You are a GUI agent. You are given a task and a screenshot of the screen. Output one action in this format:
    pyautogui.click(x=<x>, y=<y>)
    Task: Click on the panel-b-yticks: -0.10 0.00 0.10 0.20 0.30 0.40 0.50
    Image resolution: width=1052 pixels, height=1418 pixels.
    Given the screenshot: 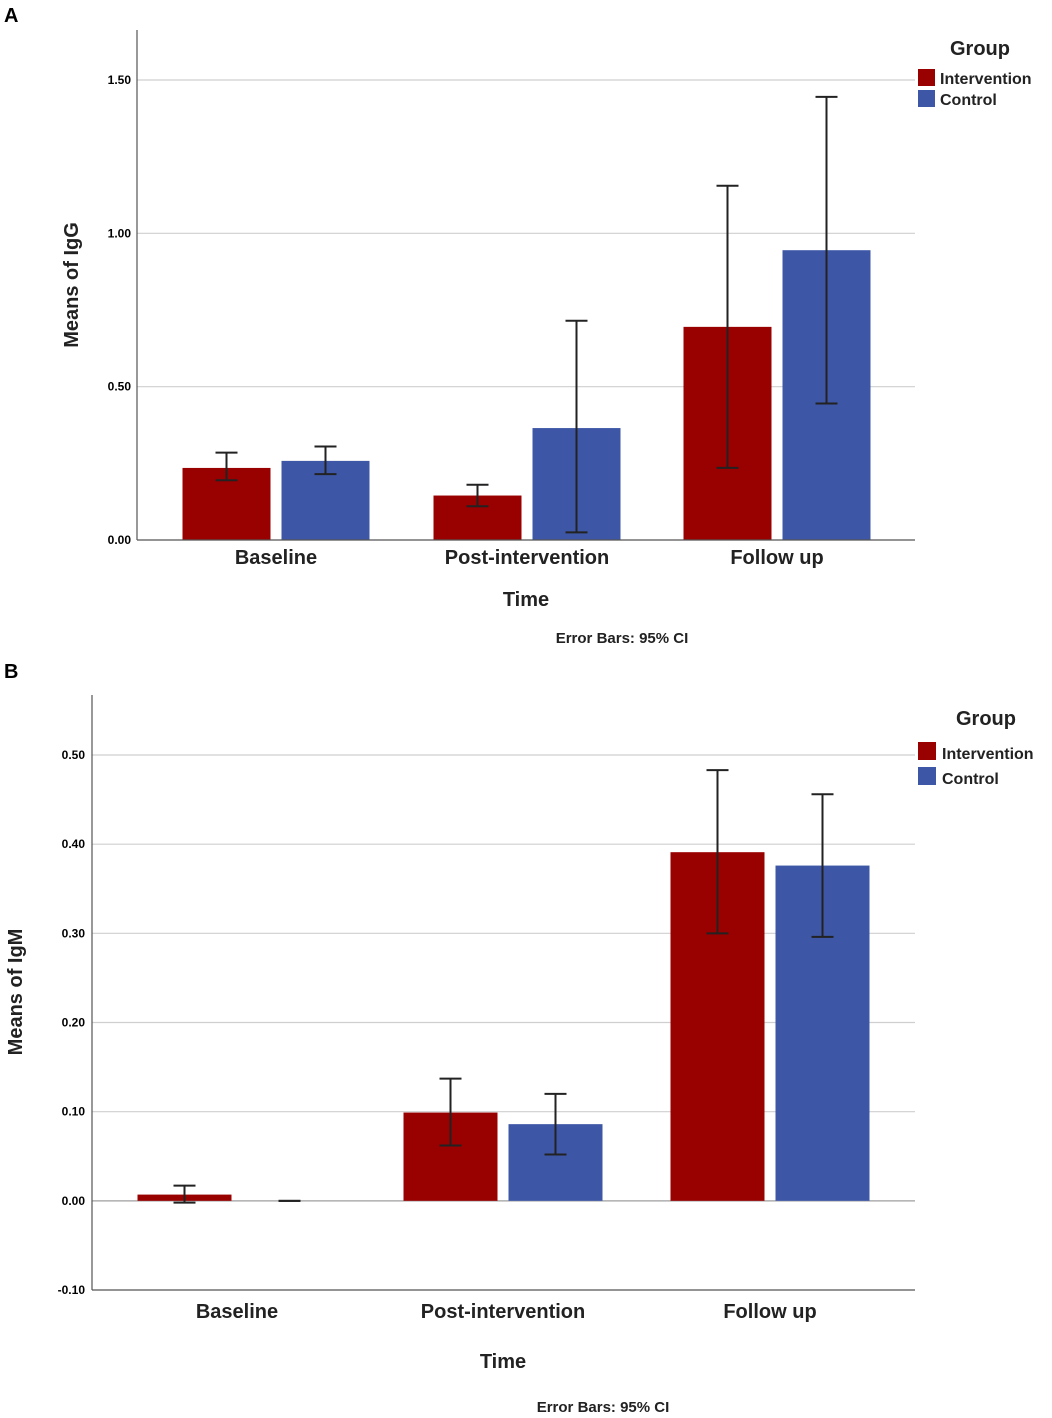 What is the action you would take?
    pyautogui.click(x=72, y=1022)
    